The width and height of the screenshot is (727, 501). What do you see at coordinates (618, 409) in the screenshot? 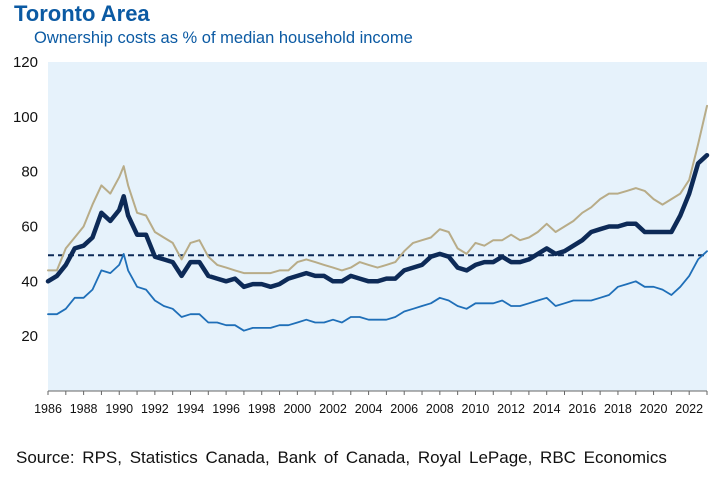
I see `x-tick-label: 2018` at bounding box center [618, 409].